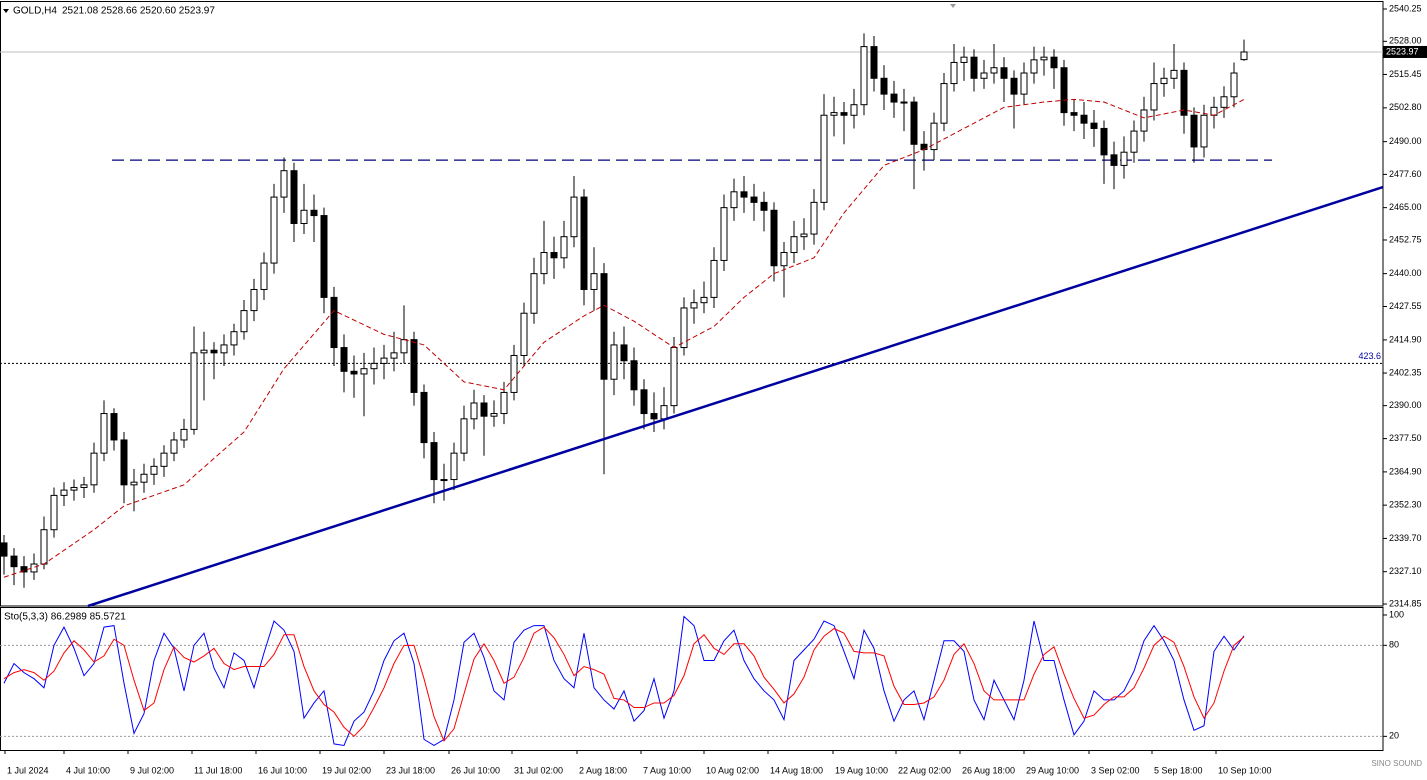  I want to click on x-tick-label: 3 Sep 02:00, so click(1115, 770).